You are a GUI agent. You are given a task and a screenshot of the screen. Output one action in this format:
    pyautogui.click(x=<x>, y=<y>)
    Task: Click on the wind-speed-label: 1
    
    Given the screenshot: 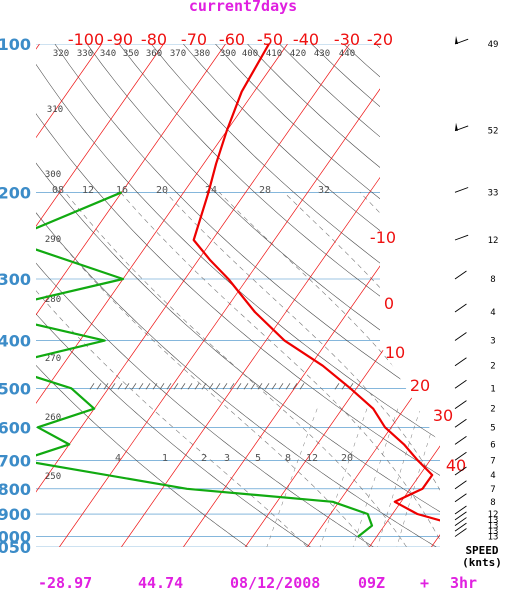 What is the action you would take?
    pyautogui.click(x=492, y=389)
    